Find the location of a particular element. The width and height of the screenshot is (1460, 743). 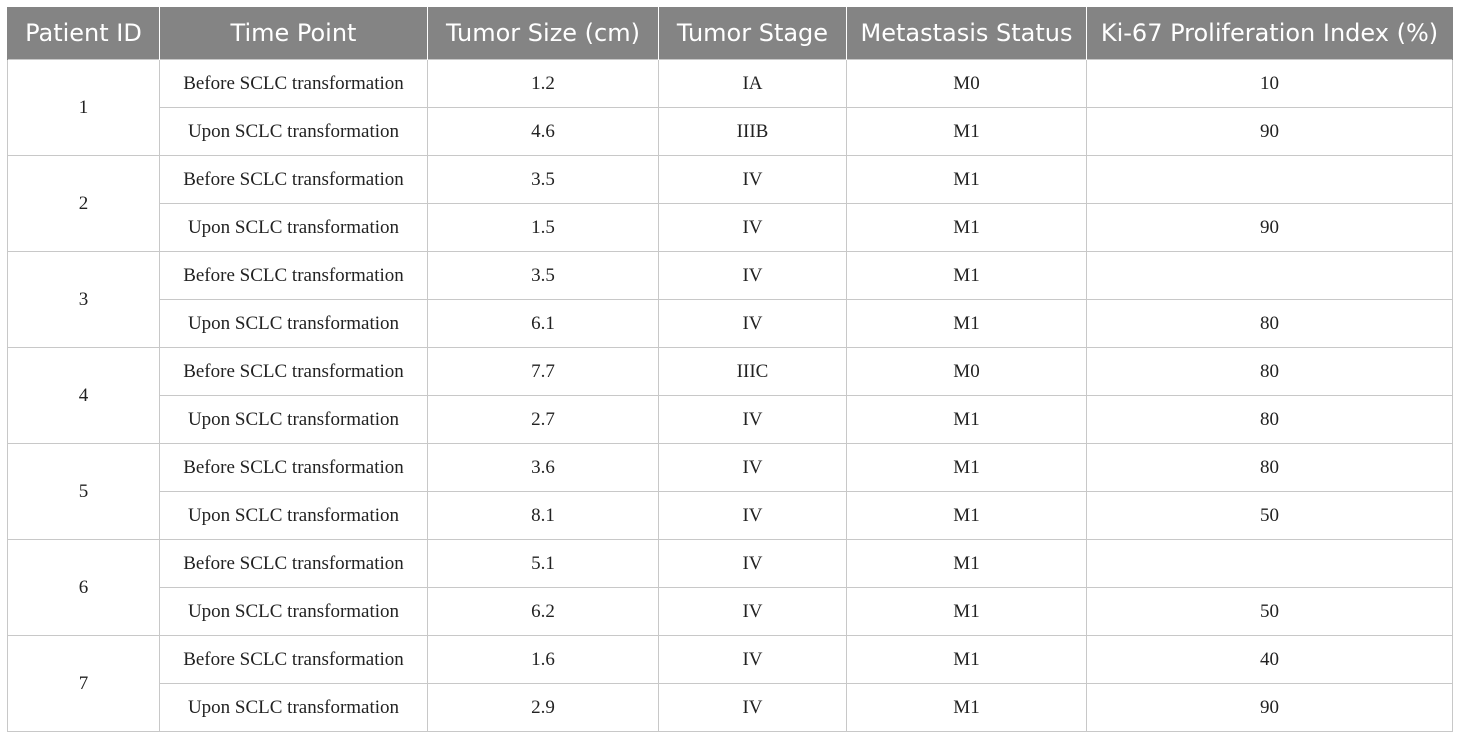

cell-tumor-size: 1.2 is located at coordinates (543, 83).